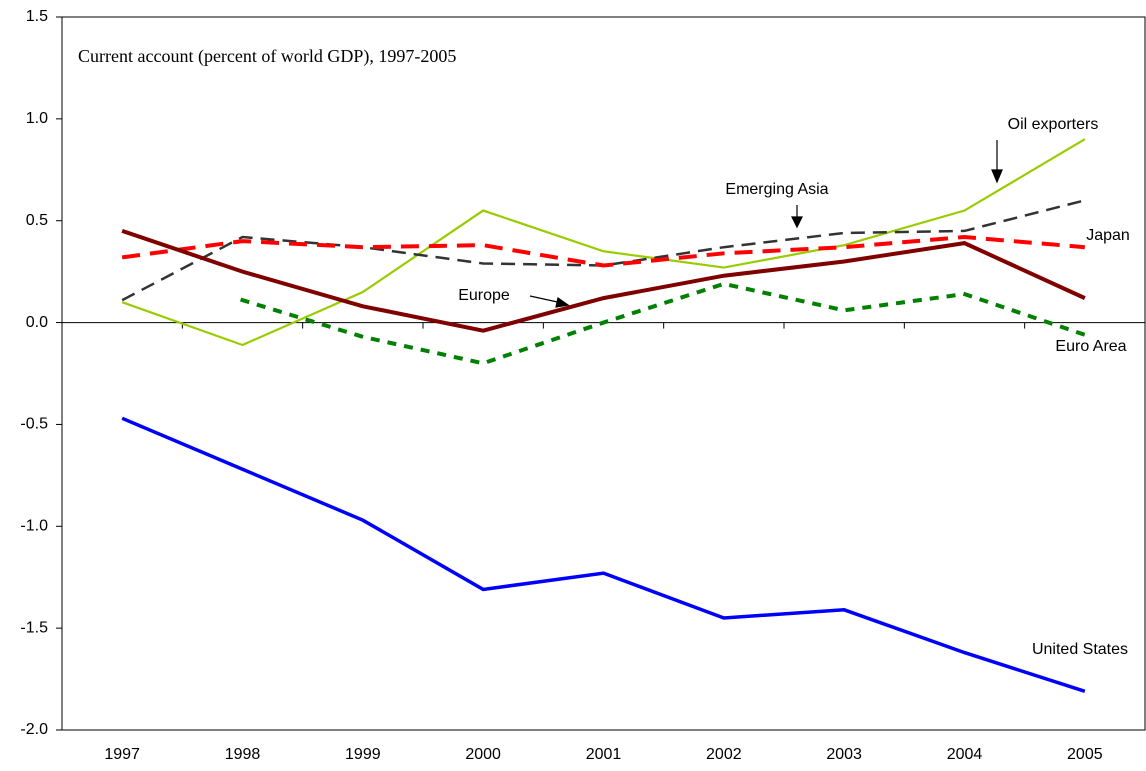 This screenshot has width=1146, height=771. I want to click on series-label: Europe, so click(484, 295).